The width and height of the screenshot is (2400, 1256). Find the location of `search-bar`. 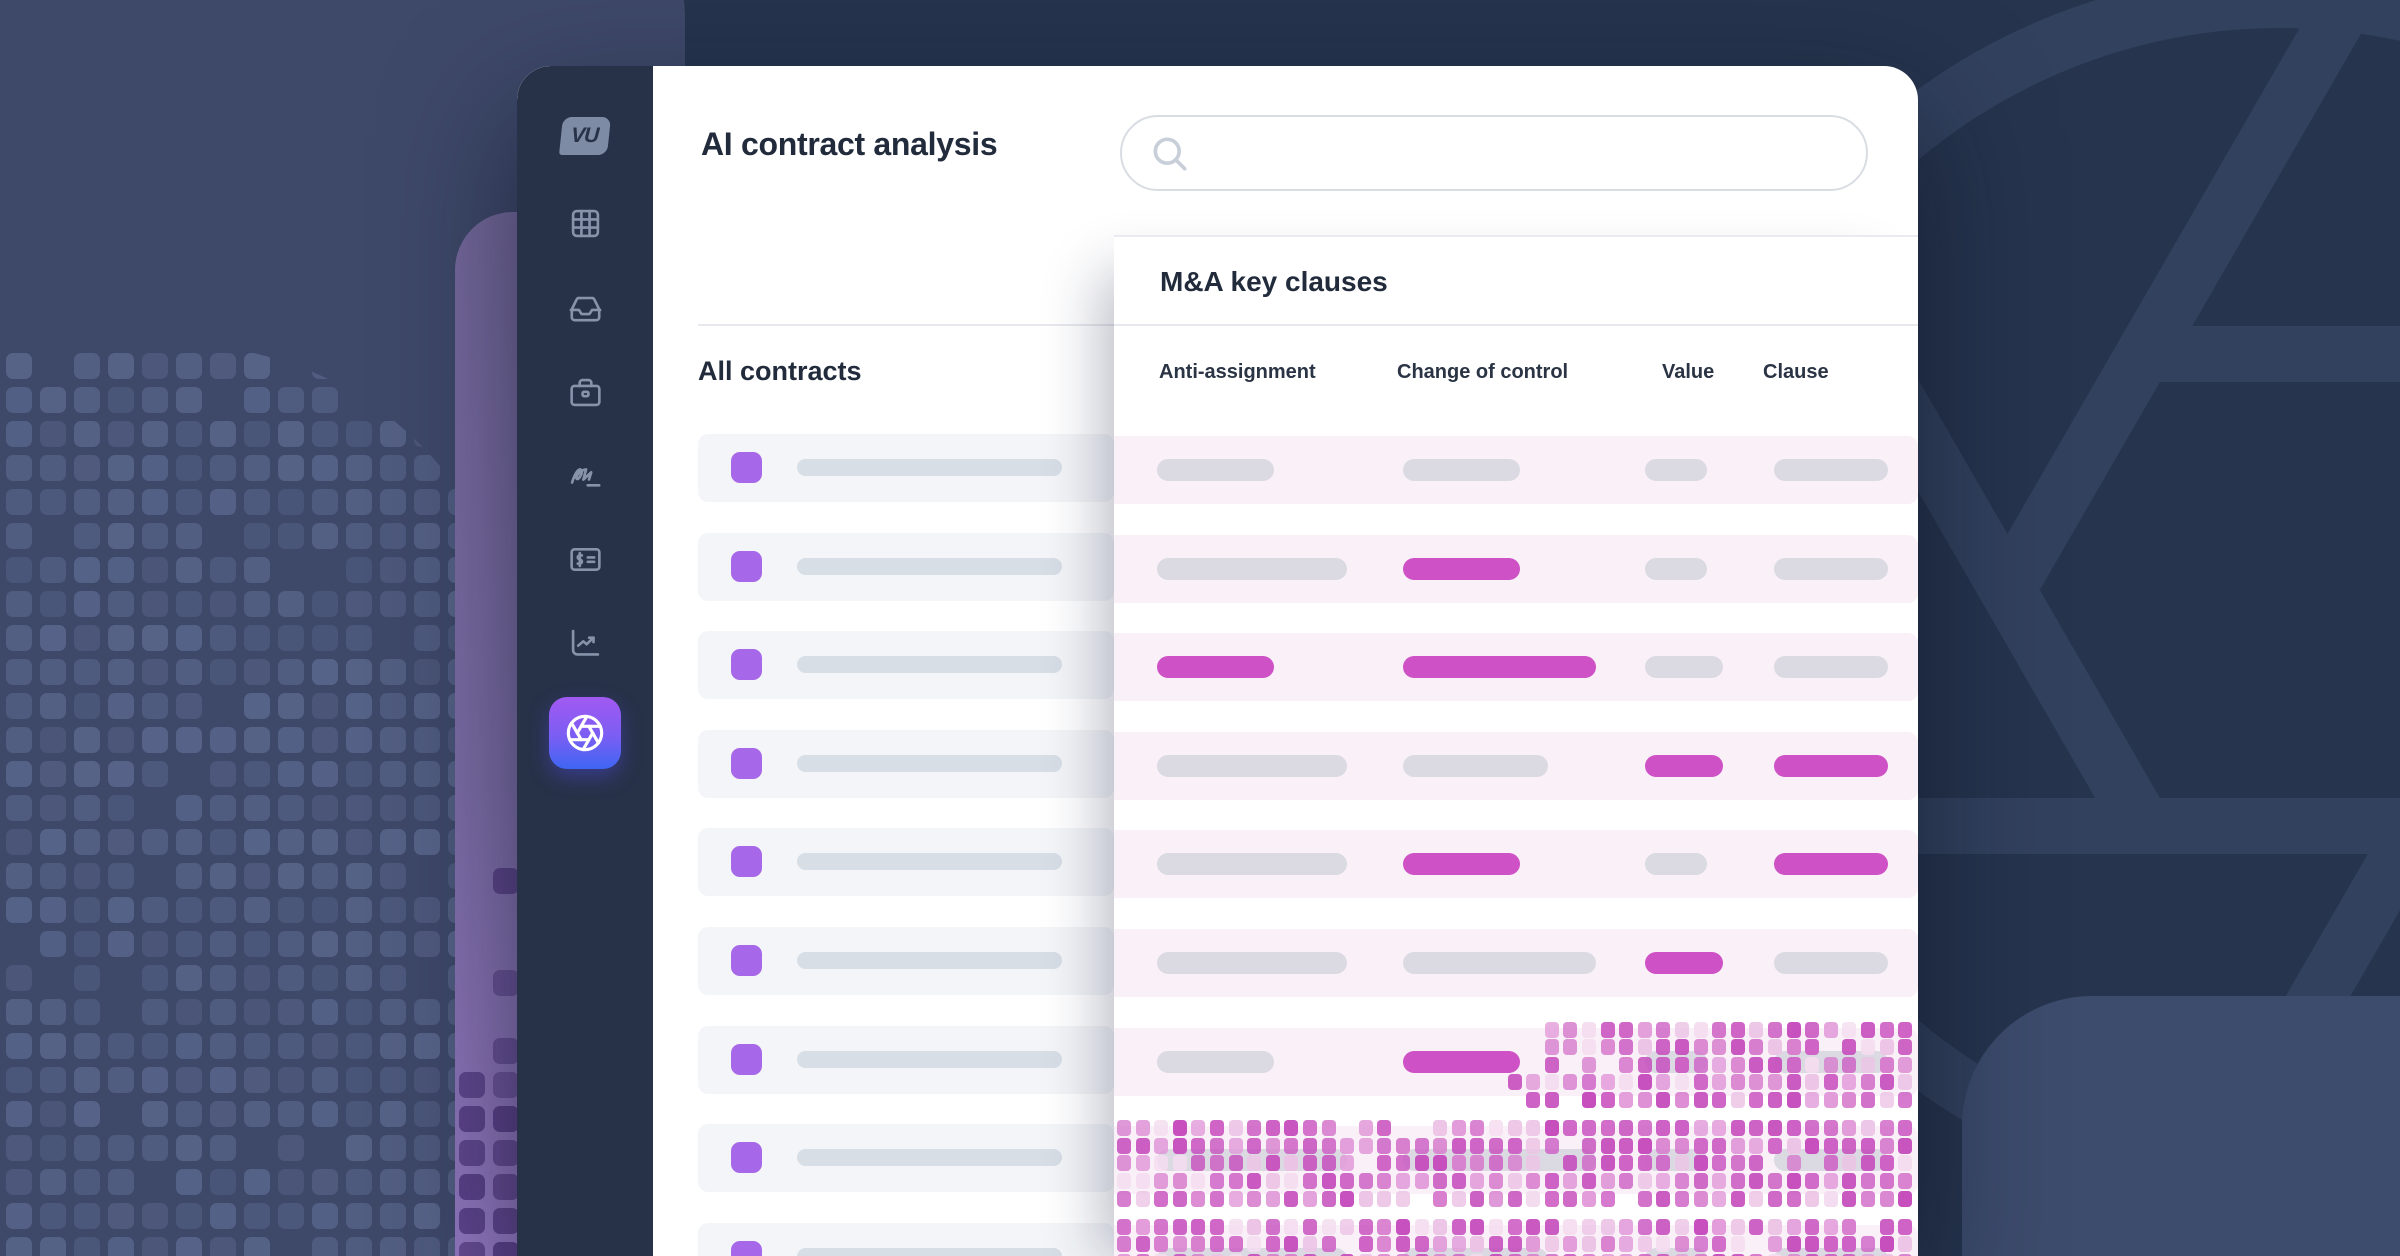

search-bar is located at coordinates (1494, 153).